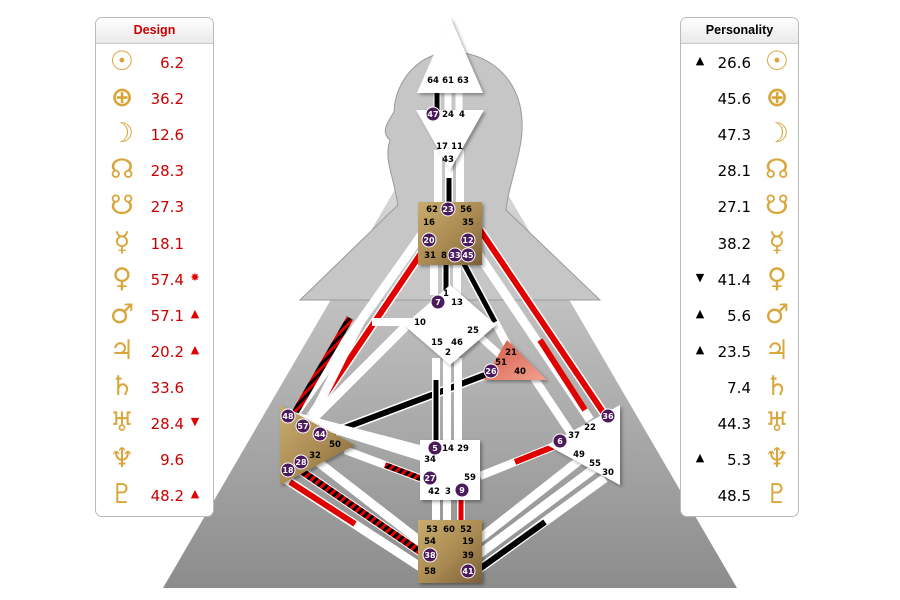 The width and height of the screenshot is (900, 600). I want to click on gate-58: 58, so click(430, 572).